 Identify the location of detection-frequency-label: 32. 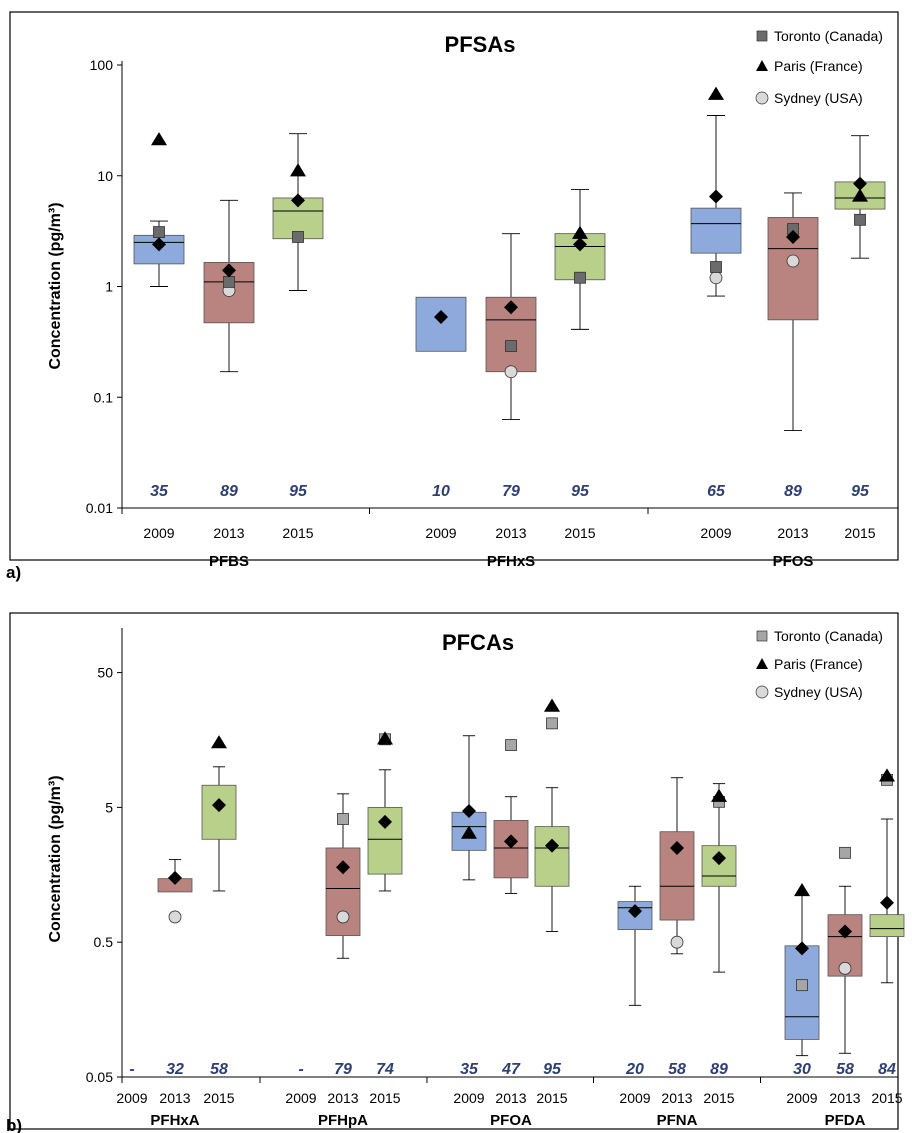
(175, 1069).